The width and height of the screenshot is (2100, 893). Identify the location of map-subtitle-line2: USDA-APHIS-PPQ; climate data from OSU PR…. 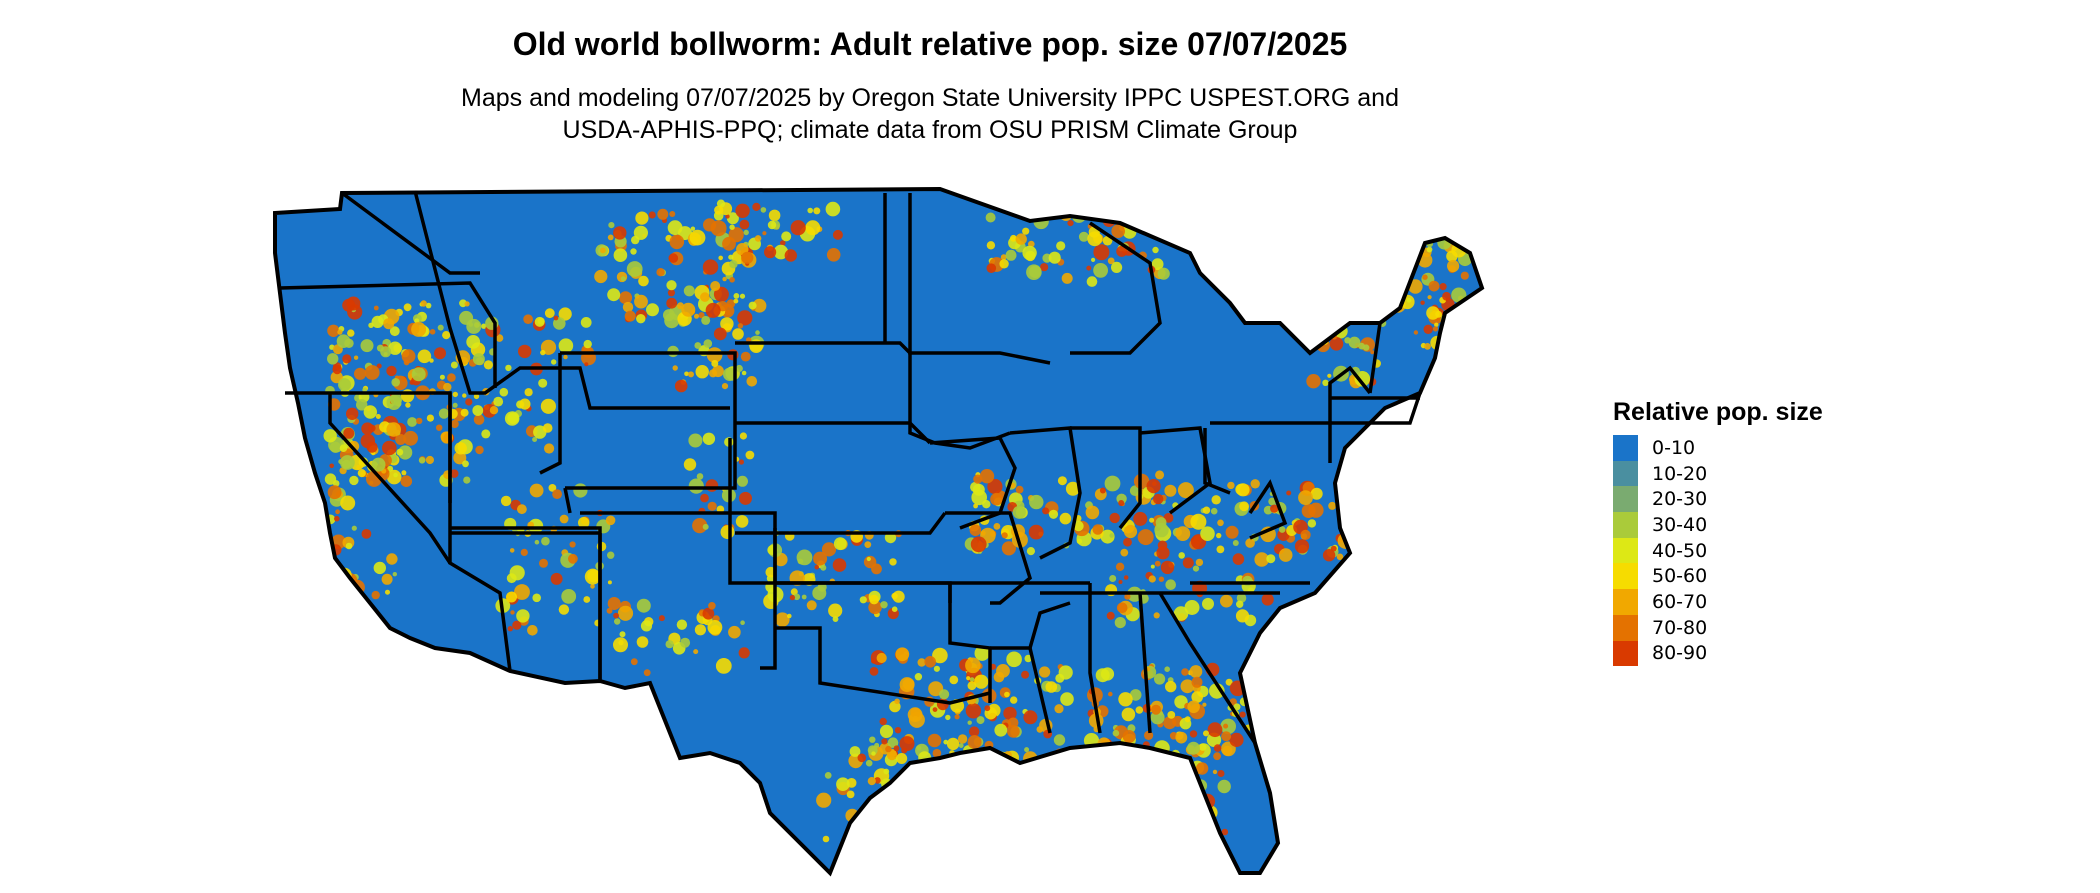
(930, 130).